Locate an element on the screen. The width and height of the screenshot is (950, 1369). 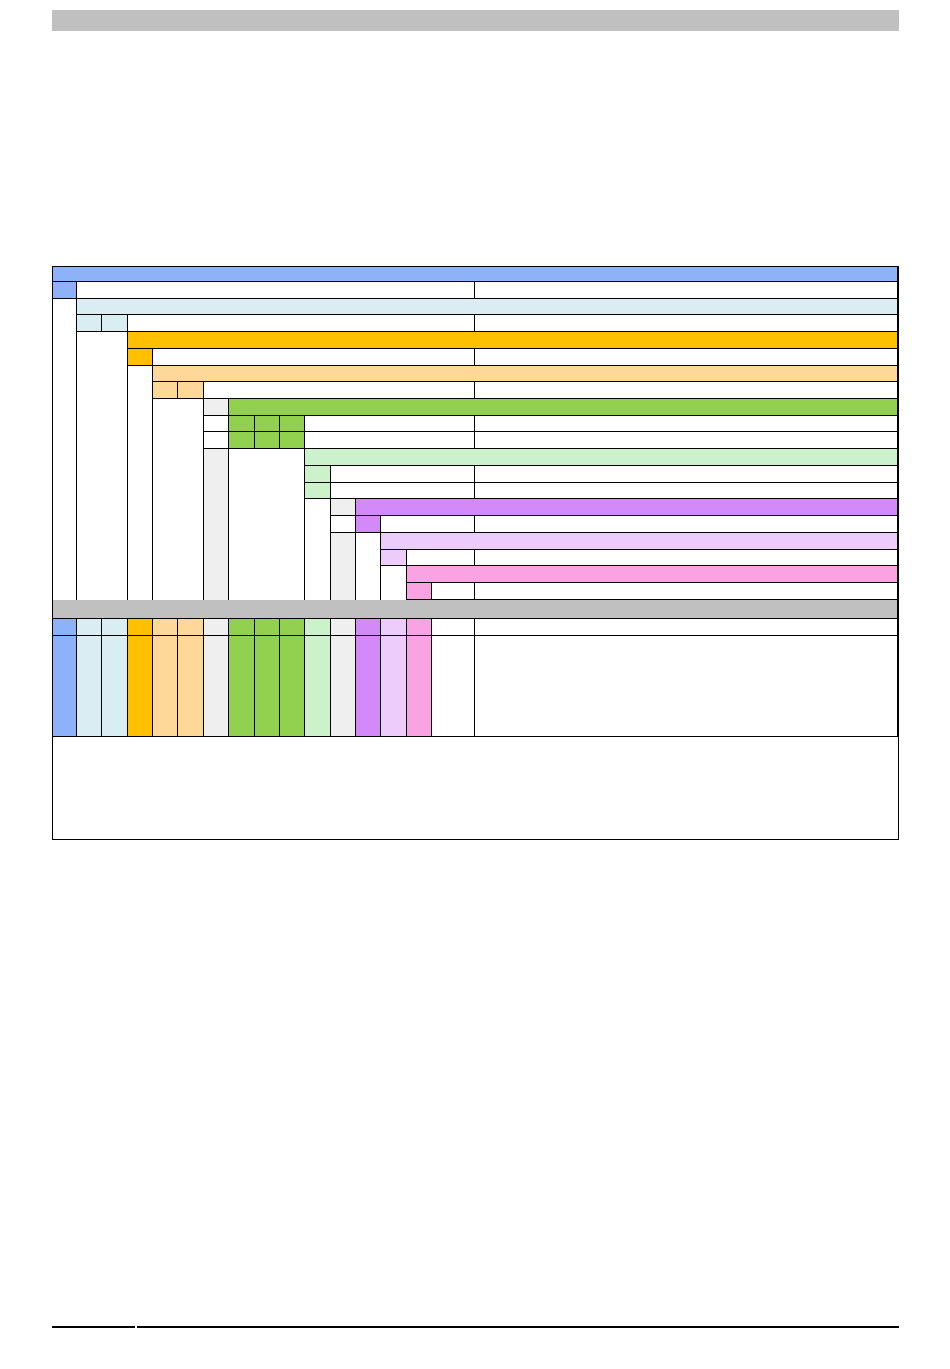
footer-rule-left is located at coordinates (93, 1327).